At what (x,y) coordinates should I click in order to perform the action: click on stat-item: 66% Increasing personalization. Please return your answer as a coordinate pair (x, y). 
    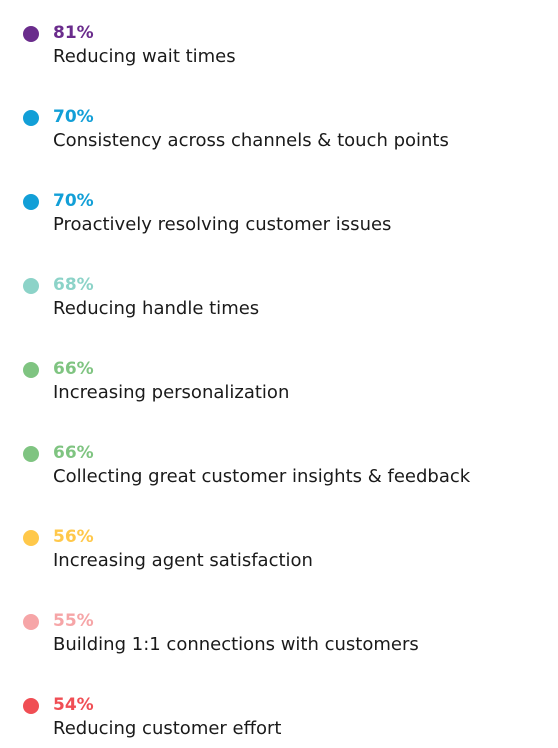
    Looking at the image, I should click on (279, 369).